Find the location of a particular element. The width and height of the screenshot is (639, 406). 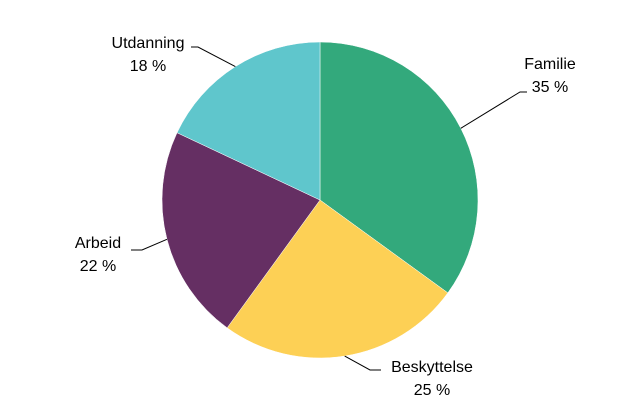

slice-value-label: 35 % is located at coordinates (550, 87).